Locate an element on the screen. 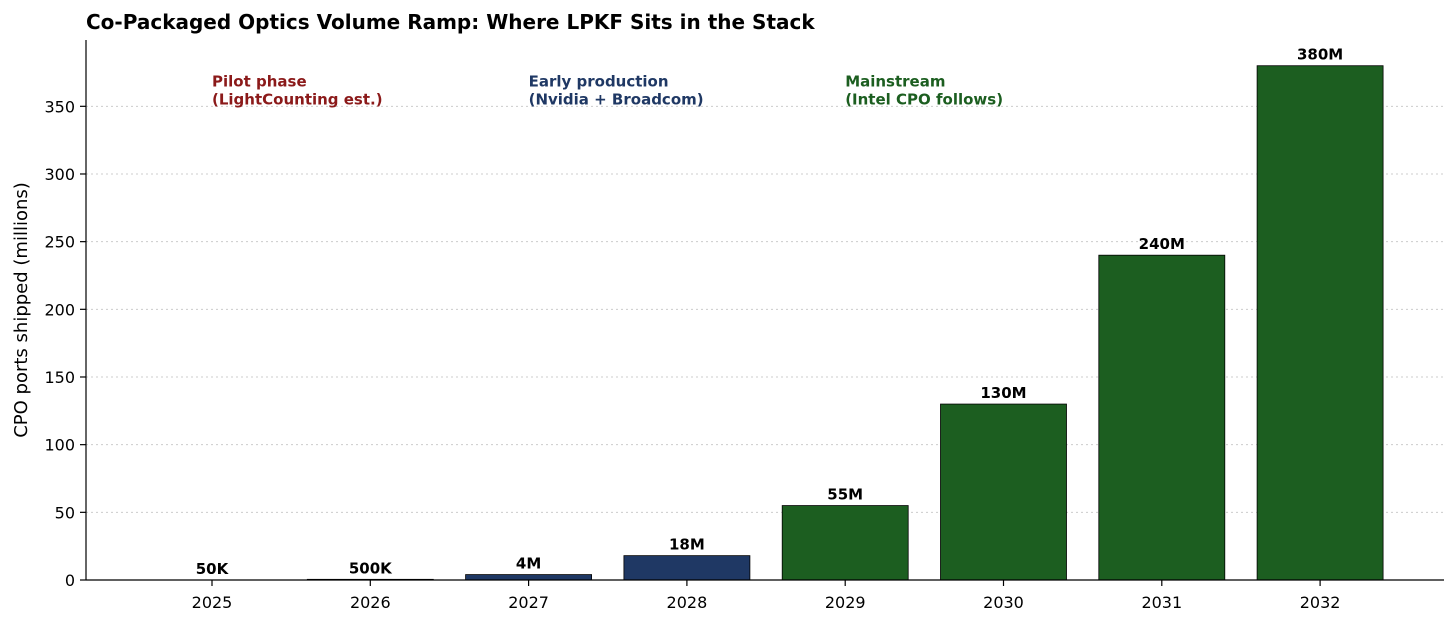 Image resolution: width=1456 pixels, height=628 pixels. y-tick-label: 0 is located at coordinates (70, 580).